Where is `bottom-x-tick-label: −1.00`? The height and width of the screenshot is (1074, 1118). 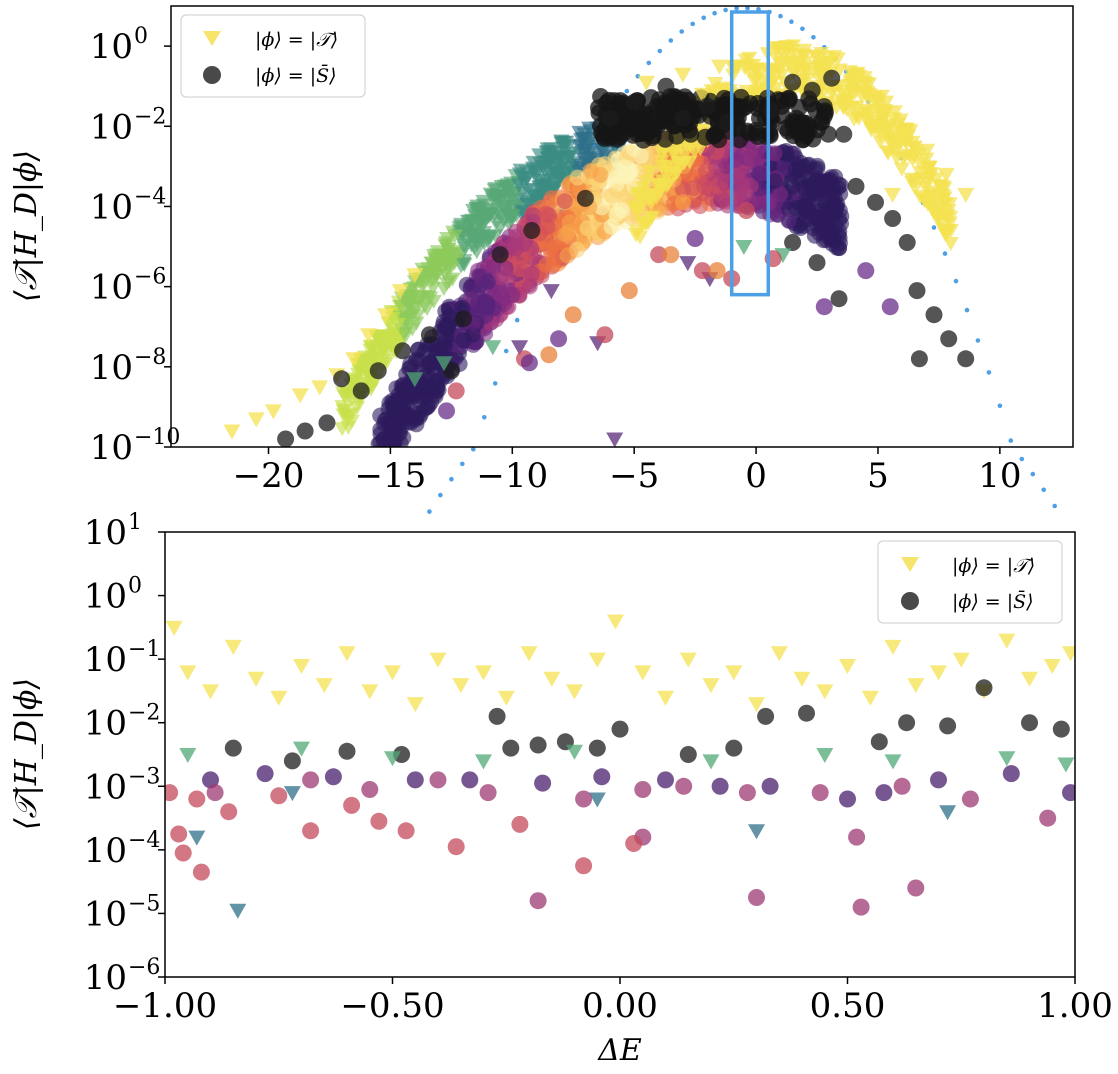 bottom-x-tick-label: −1.00 is located at coordinates (165, 1006).